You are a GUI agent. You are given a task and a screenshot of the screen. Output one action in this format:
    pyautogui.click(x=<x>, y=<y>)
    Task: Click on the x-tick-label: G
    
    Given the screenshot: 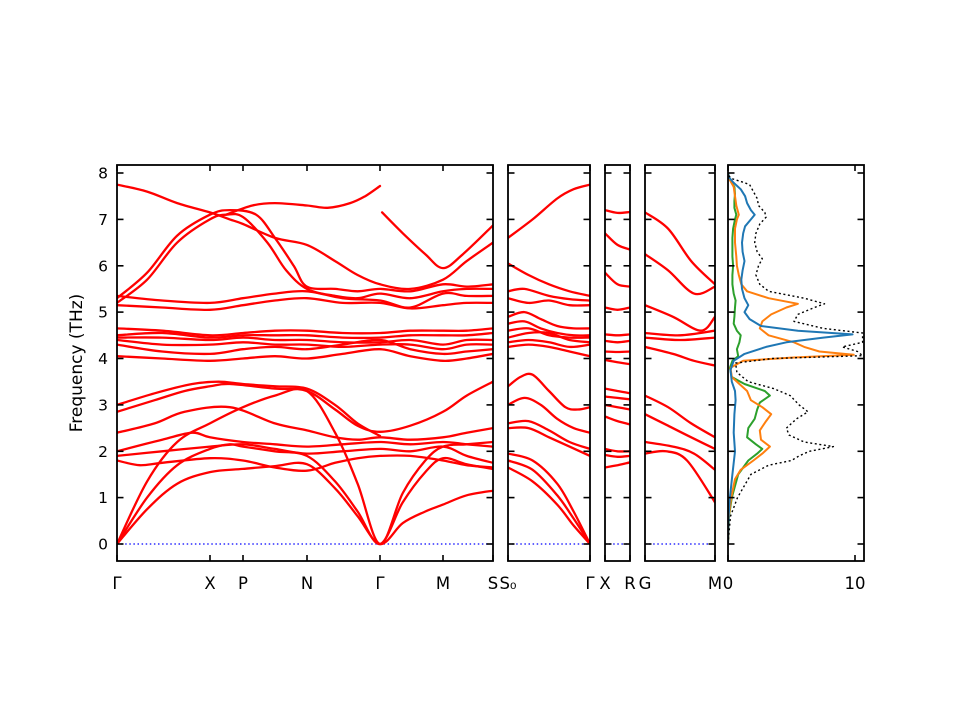 What is the action you would take?
    pyautogui.click(x=645, y=583)
    